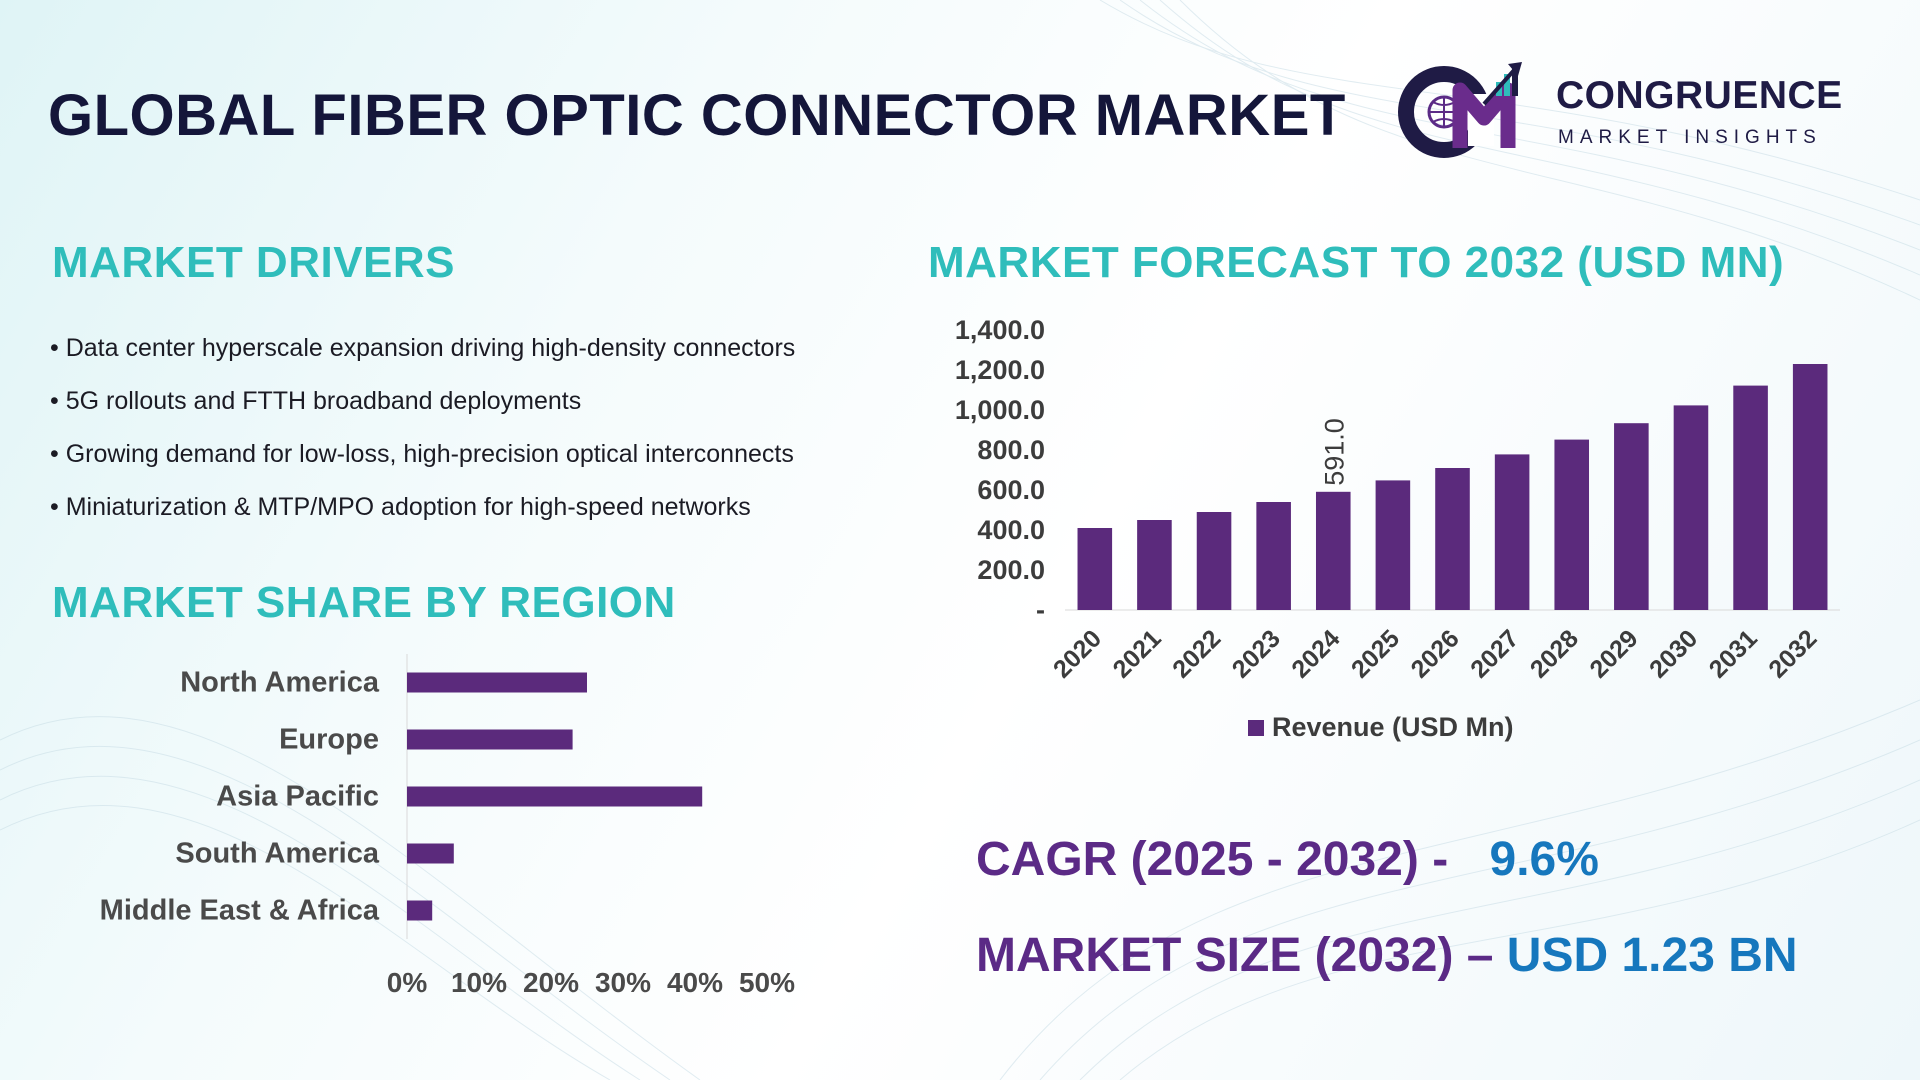 The image size is (1920, 1080). Describe the element at coordinates (1256, 728) in the screenshot. I see `legend-swatch` at that location.